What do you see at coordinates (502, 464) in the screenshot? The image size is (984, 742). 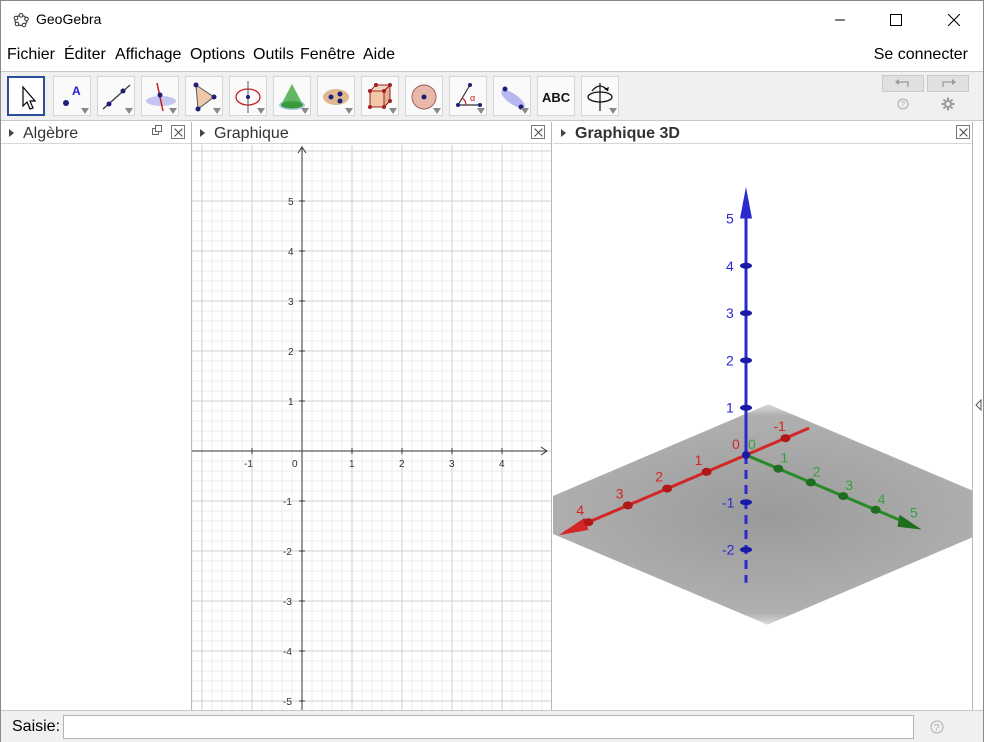 I see `x-tick-label: 4` at bounding box center [502, 464].